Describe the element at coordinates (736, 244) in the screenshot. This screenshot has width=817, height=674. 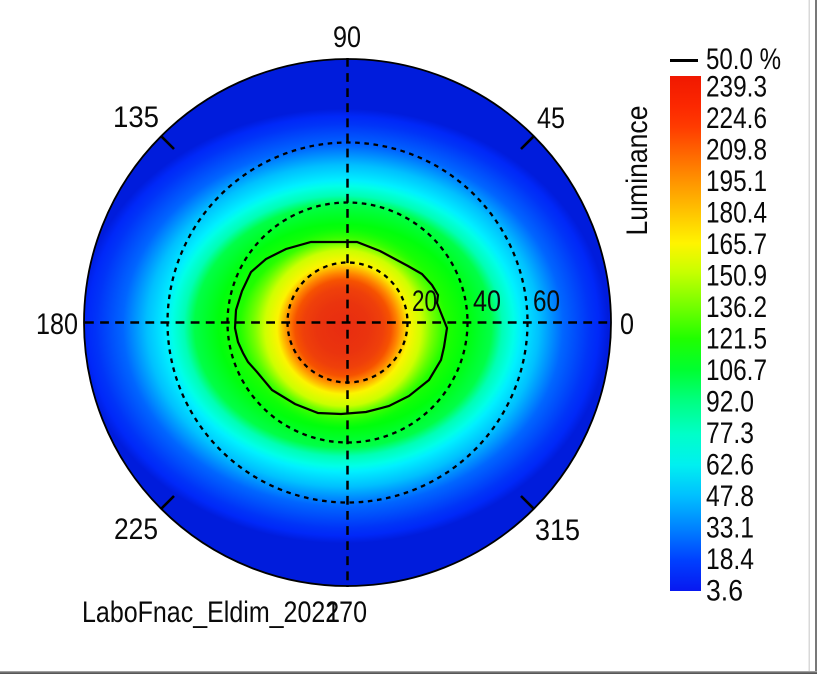
I see `svg-text: 165.7` at that location.